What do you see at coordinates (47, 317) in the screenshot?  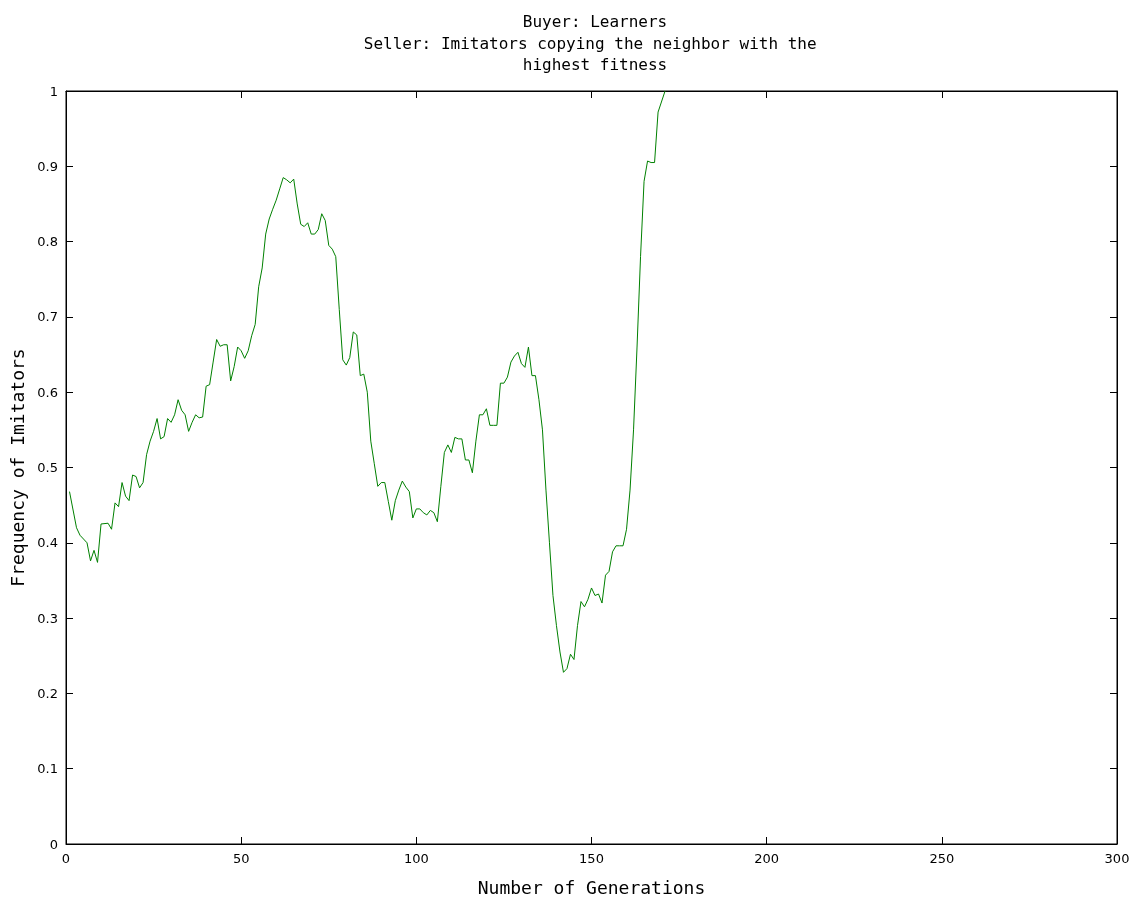 I see `y-tick-label: 0.7` at bounding box center [47, 317].